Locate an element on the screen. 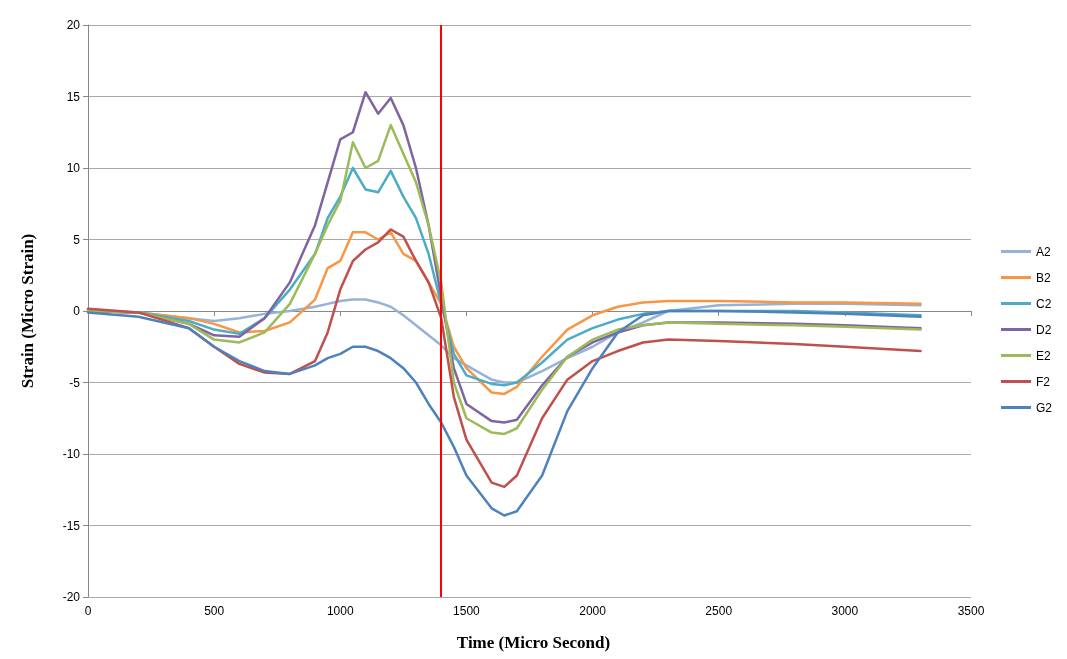  y-tick-label: 15 is located at coordinates (73, 96).